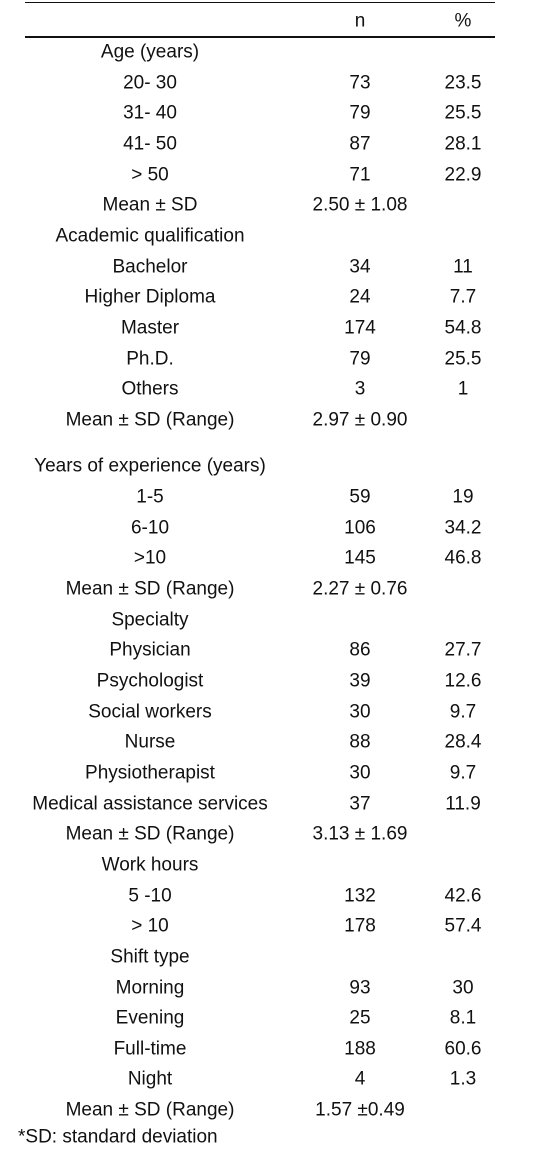 The image size is (541, 1161). I want to click on row-n: 59, so click(360, 497).